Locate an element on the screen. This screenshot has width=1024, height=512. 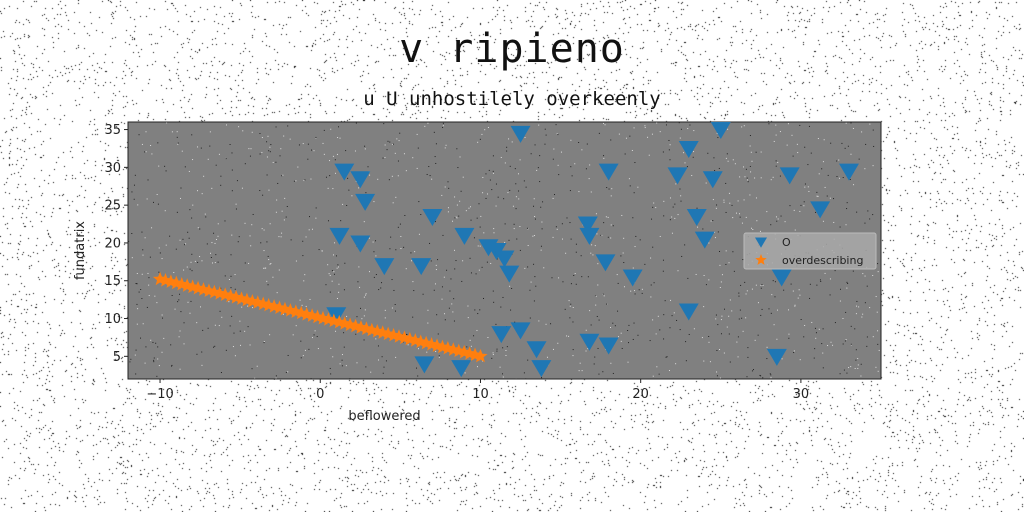
x-tick-label: 20 is located at coordinates (640, 394).